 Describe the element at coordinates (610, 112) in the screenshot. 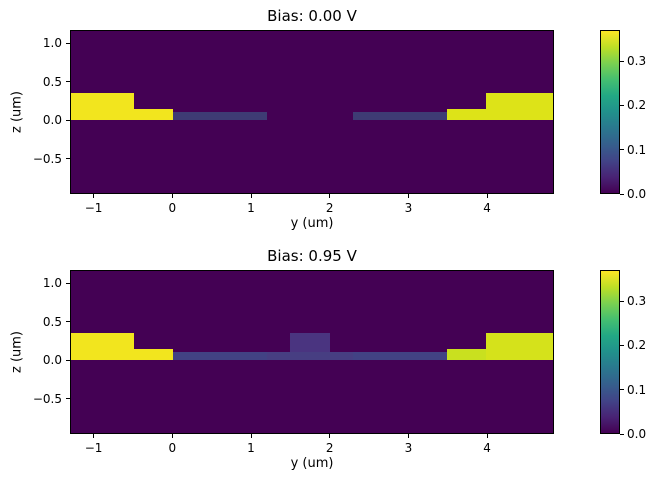

I see `subplot-1-colorbar` at that location.